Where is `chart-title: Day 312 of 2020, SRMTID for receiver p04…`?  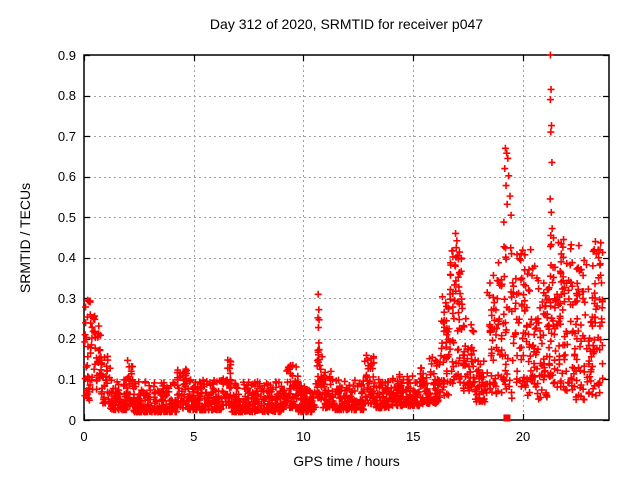 chart-title: Day 312 of 2020, SRMTID for receiver p04… is located at coordinates (346, 24).